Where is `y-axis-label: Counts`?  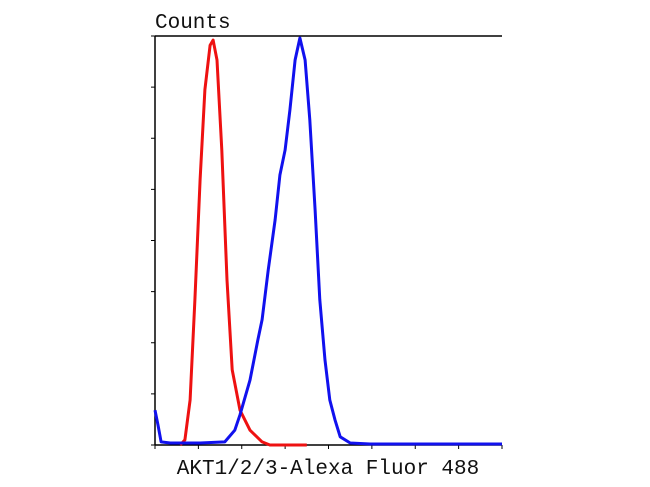
y-axis-label: Counts is located at coordinates (193, 23).